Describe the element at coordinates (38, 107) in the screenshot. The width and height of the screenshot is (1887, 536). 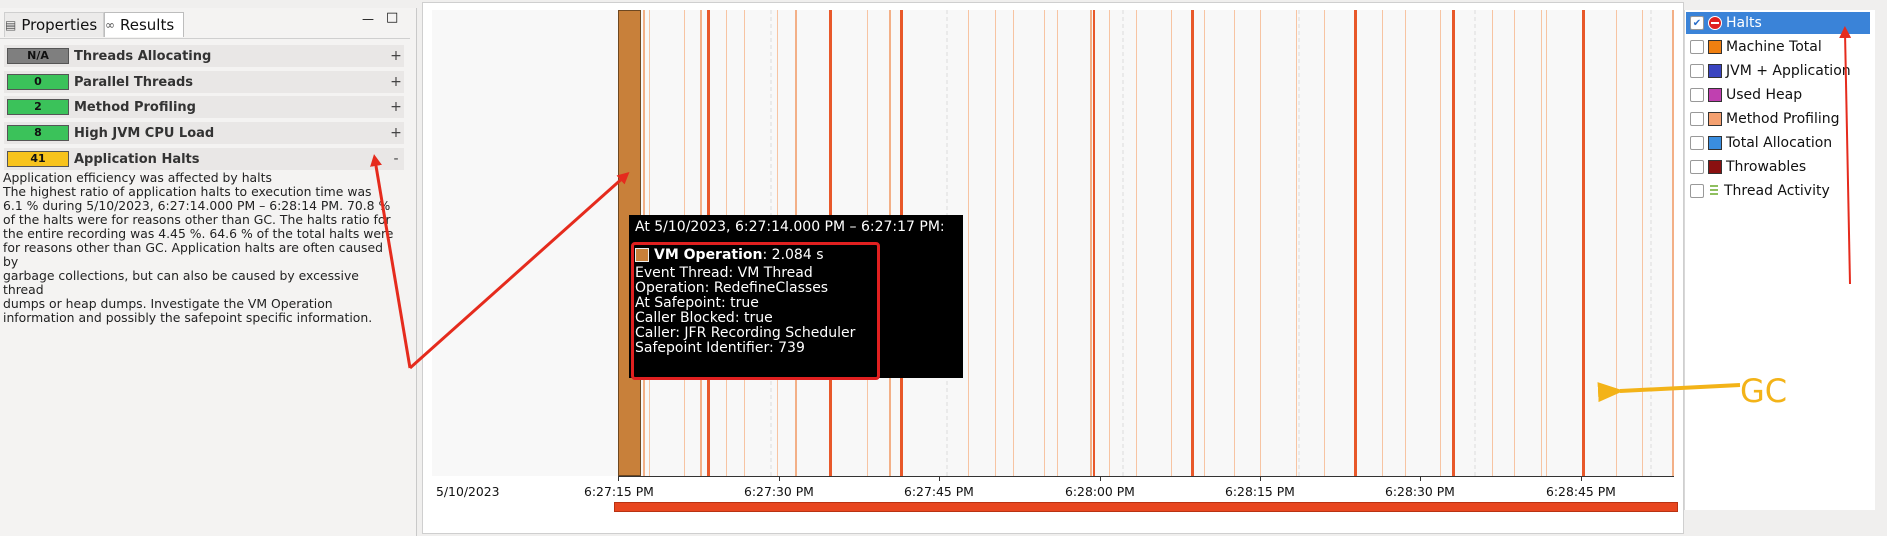
I see `rule-score-badge: 2` at that location.